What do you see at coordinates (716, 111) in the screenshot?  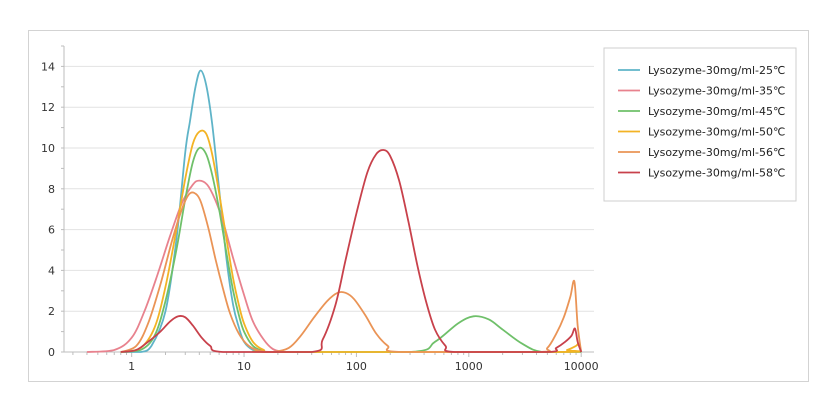 I see `legend-label: Lysozyme-30mg/ml-45℃` at bounding box center [716, 111].